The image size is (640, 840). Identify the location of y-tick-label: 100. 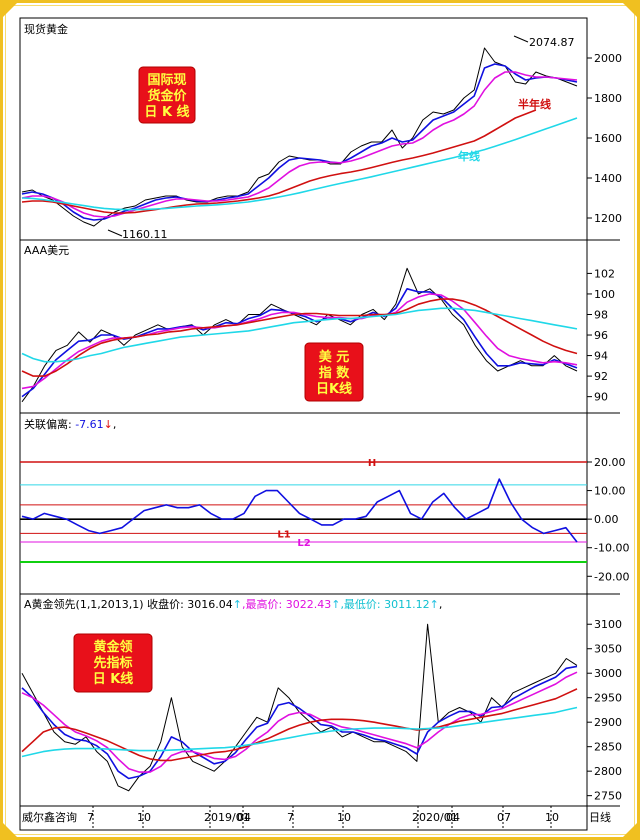
(604, 294).